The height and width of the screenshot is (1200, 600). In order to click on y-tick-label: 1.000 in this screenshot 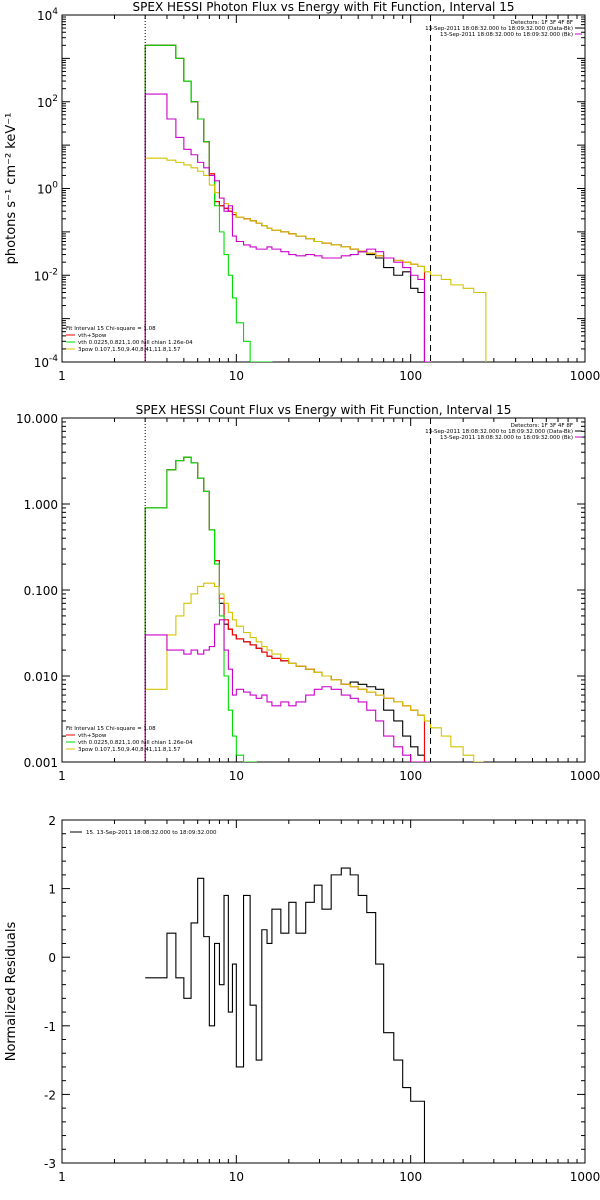, I will do `click(41, 505)`.